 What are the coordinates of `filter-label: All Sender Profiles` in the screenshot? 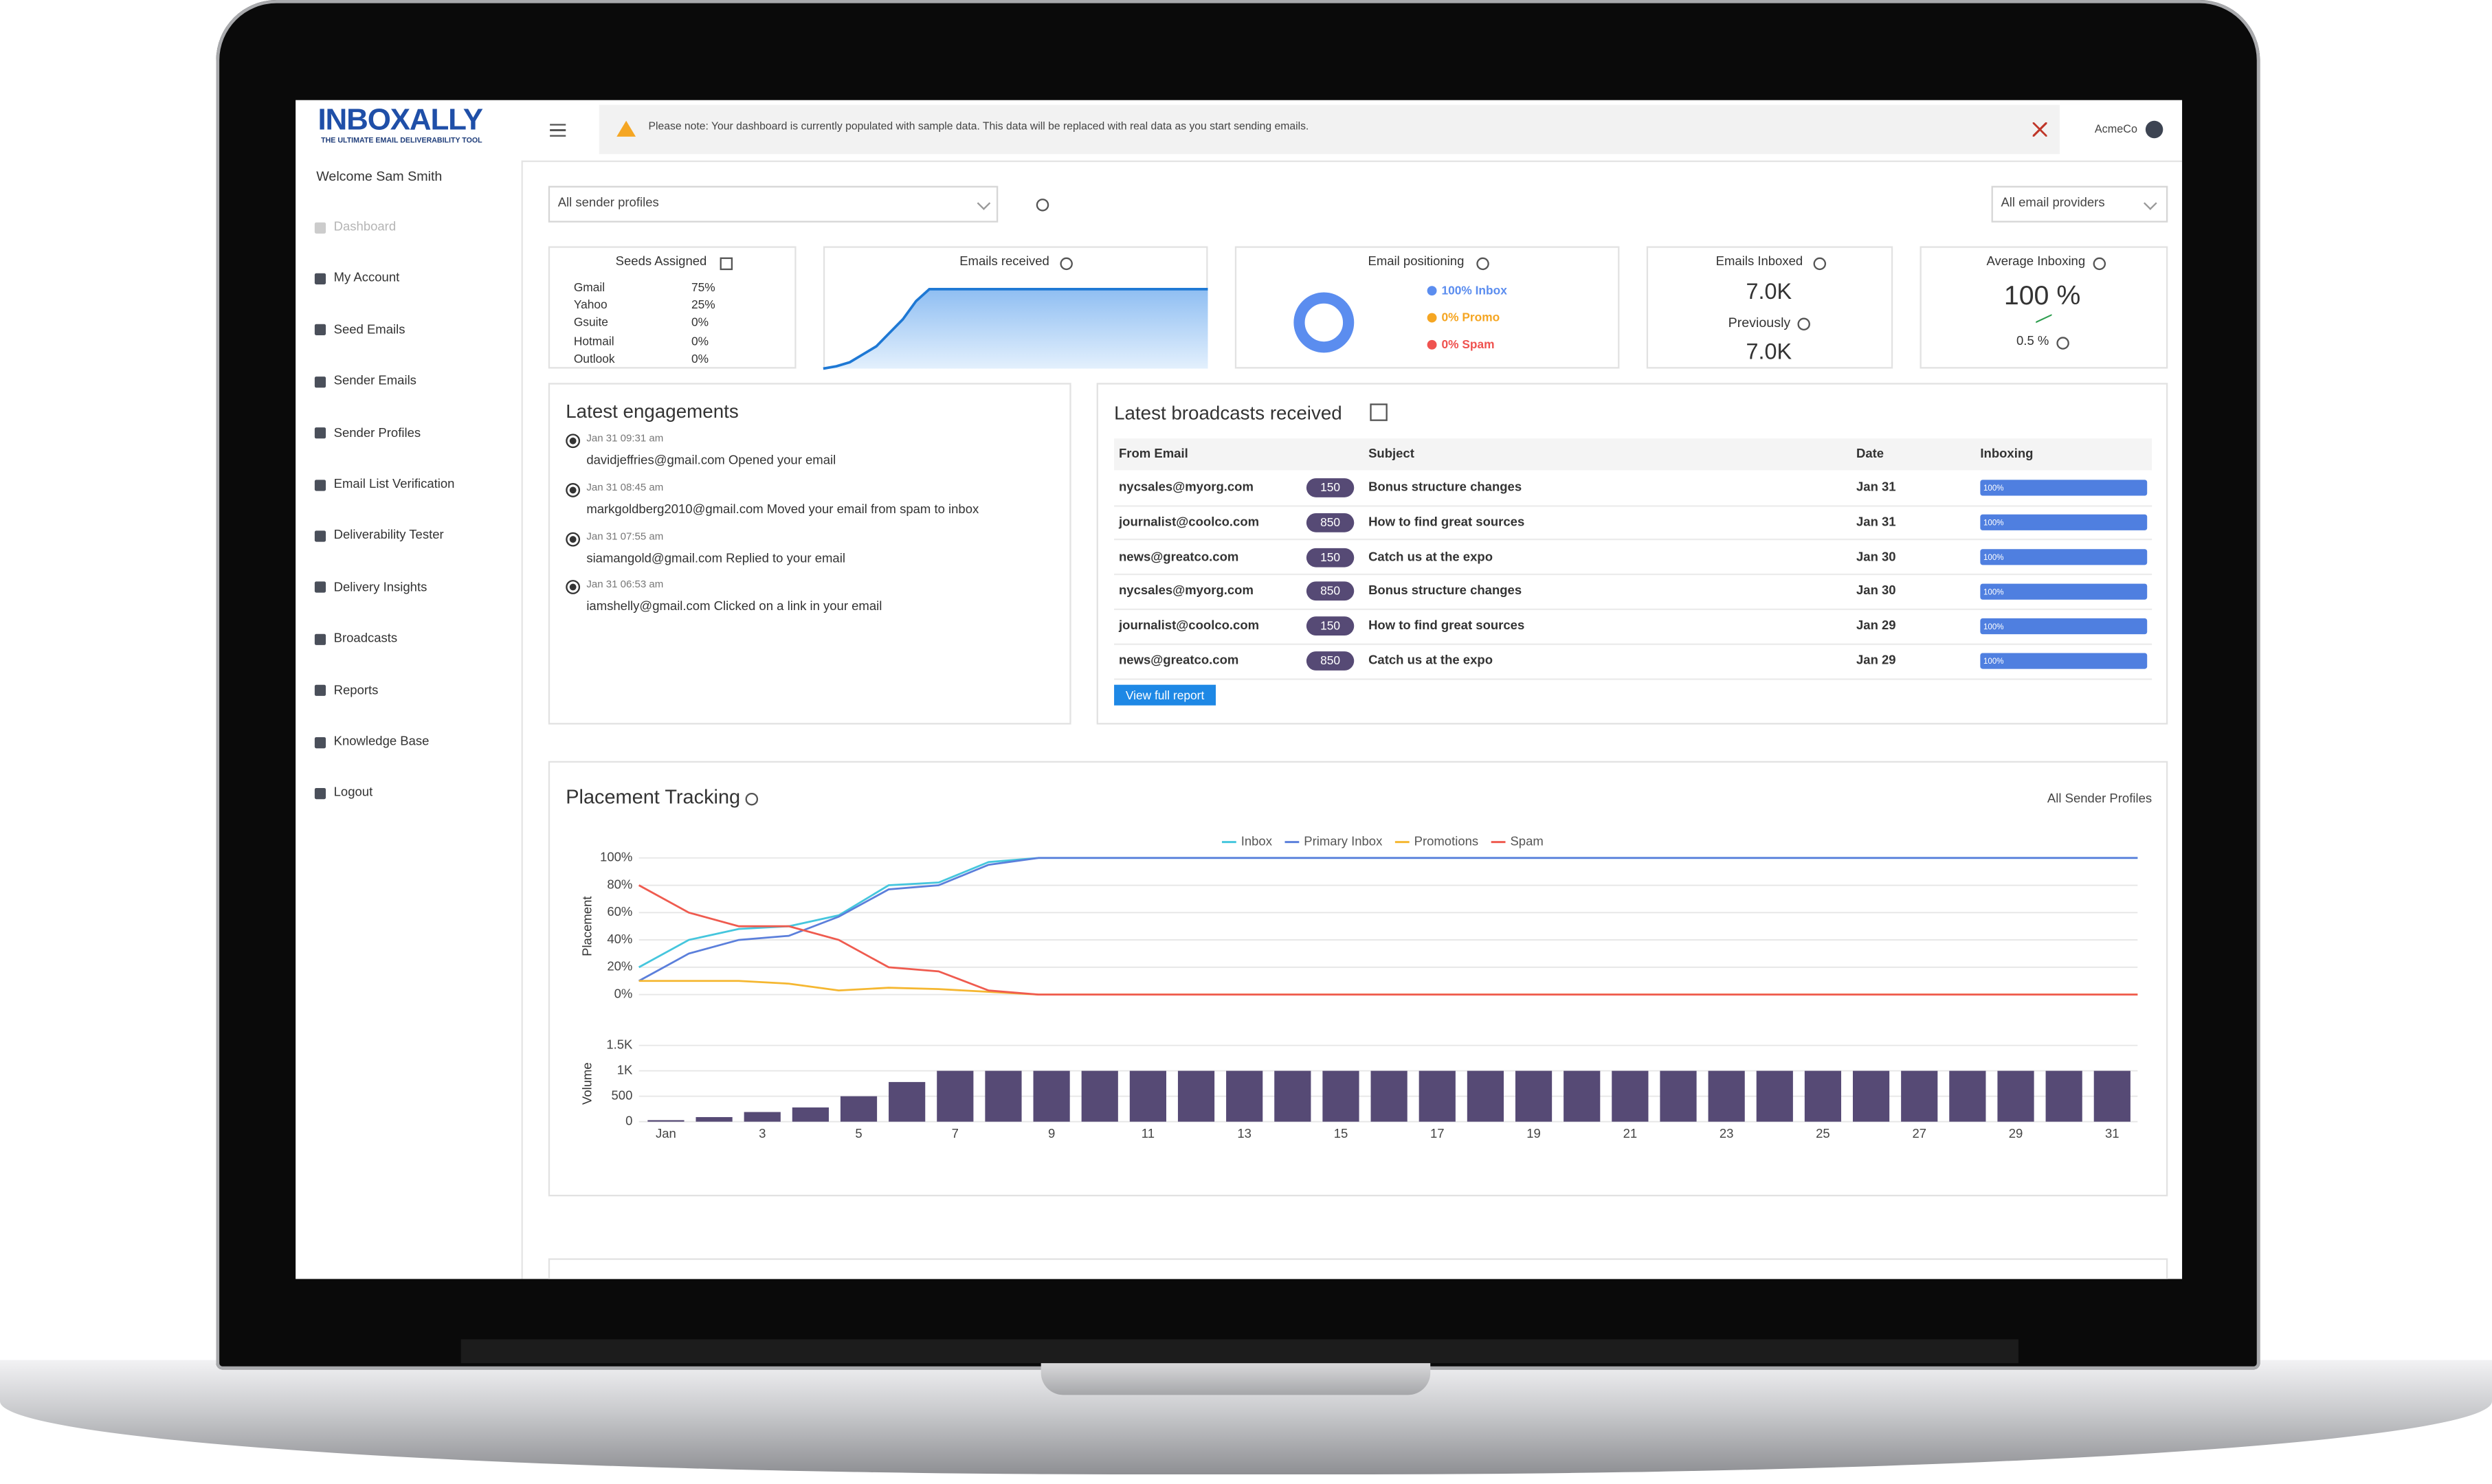 It's located at (2099, 798).